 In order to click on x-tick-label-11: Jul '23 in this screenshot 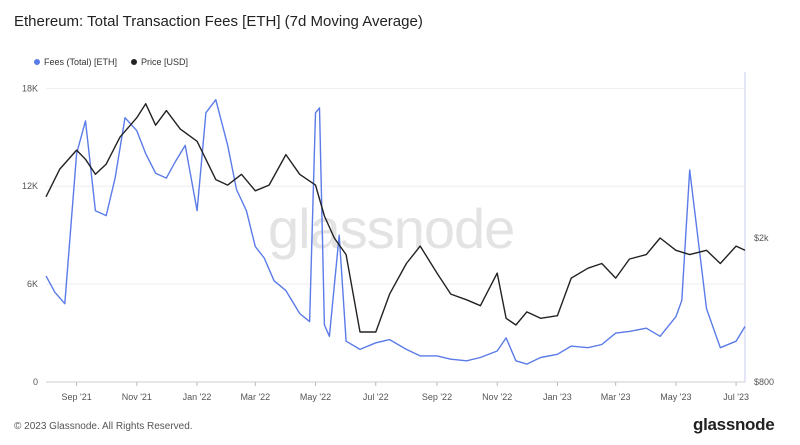, I will do `click(736, 397)`.